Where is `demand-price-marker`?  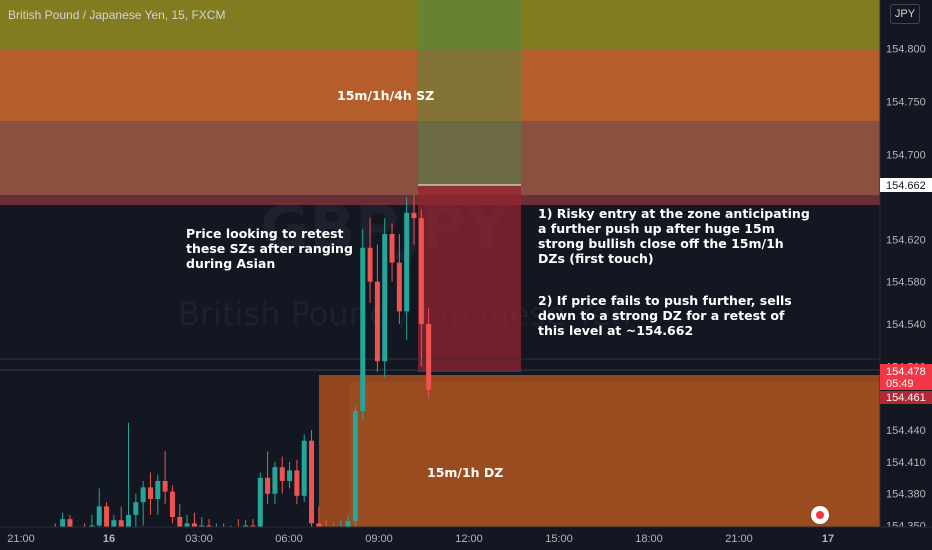
demand-price-marker is located at coordinates (906, 397).